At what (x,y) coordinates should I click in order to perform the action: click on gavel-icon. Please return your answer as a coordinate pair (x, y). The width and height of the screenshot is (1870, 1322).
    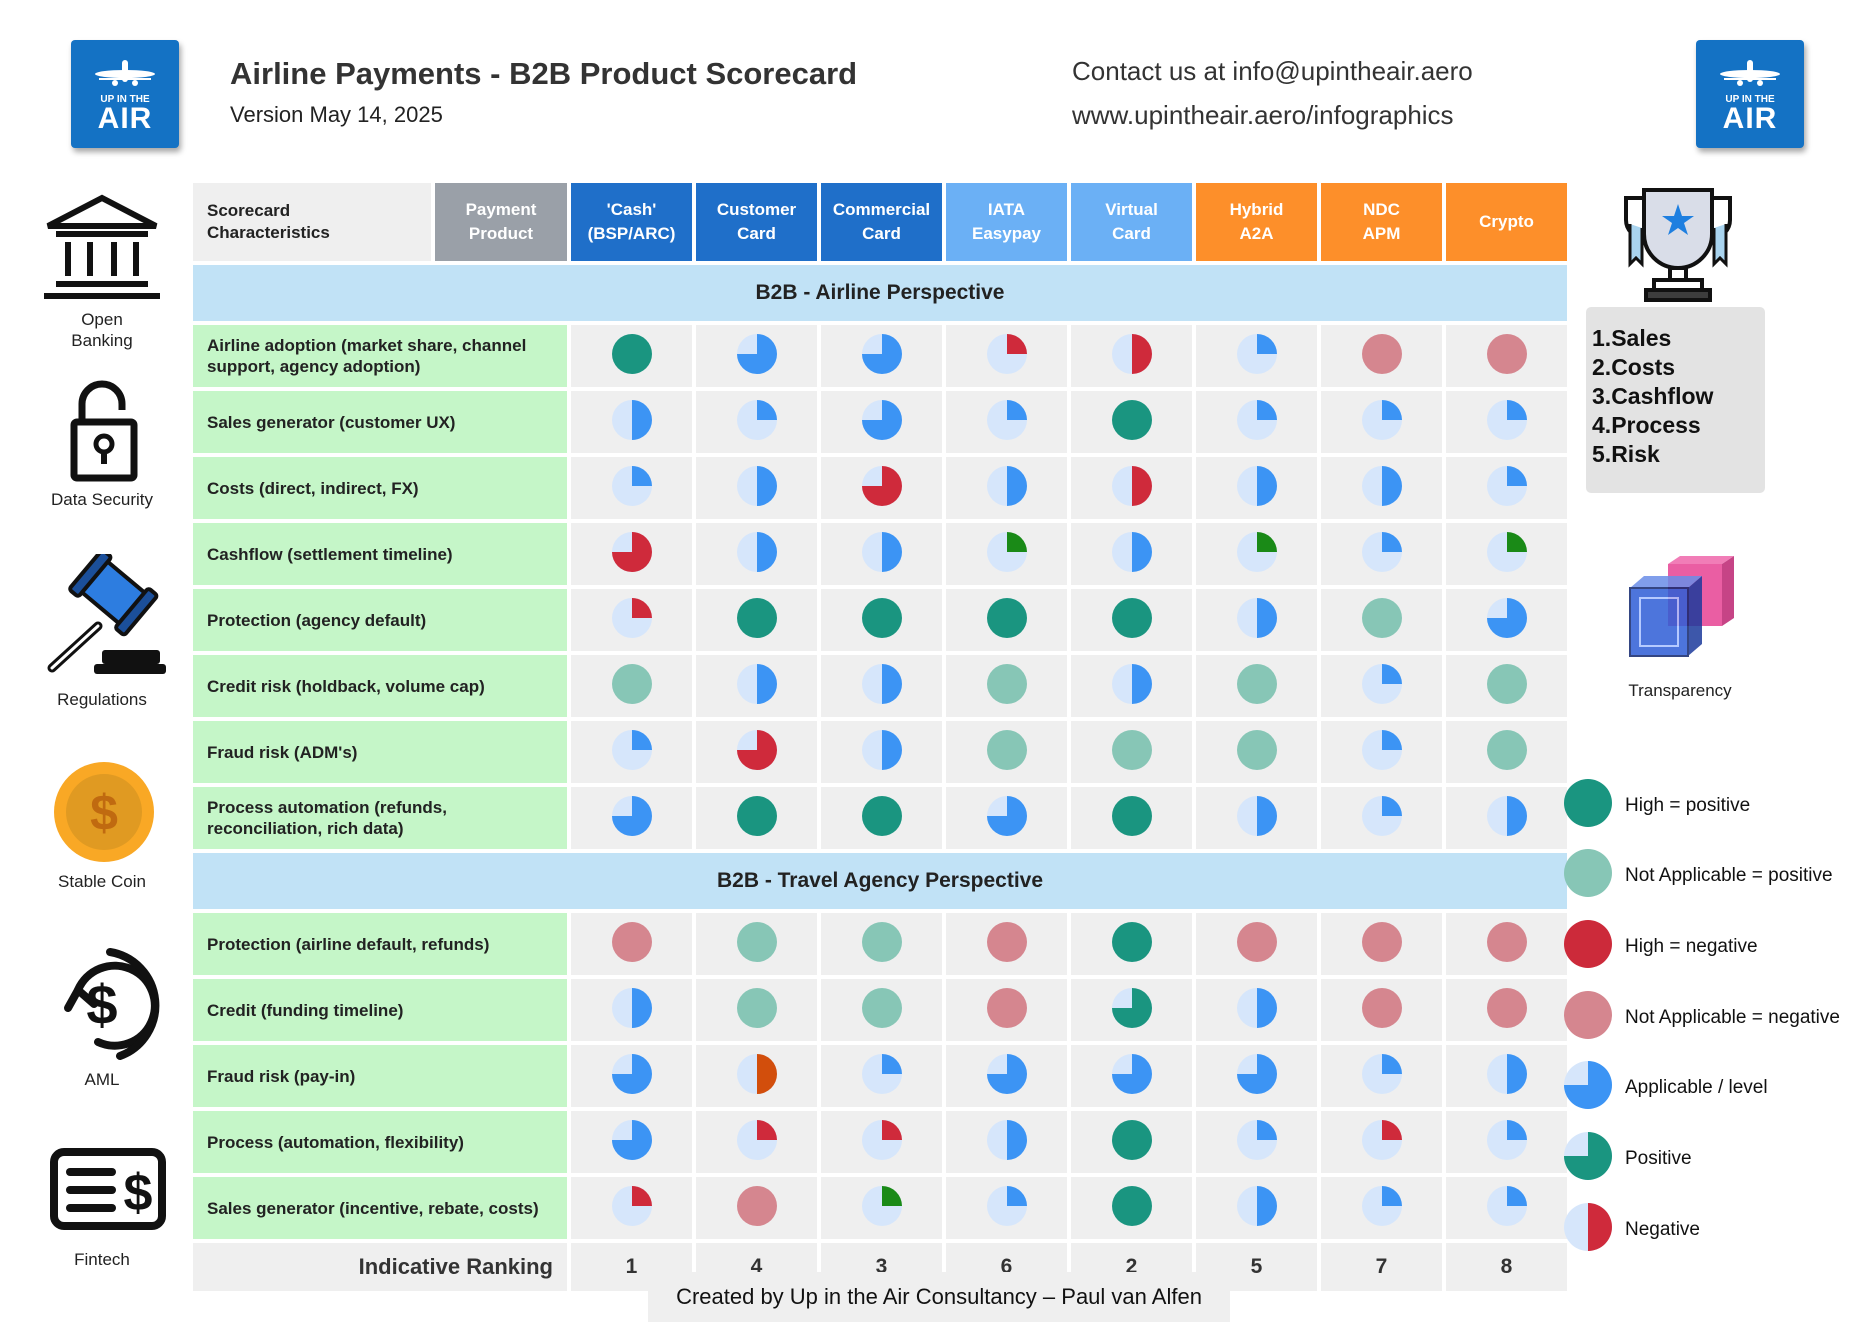
    Looking at the image, I should click on (106, 611).